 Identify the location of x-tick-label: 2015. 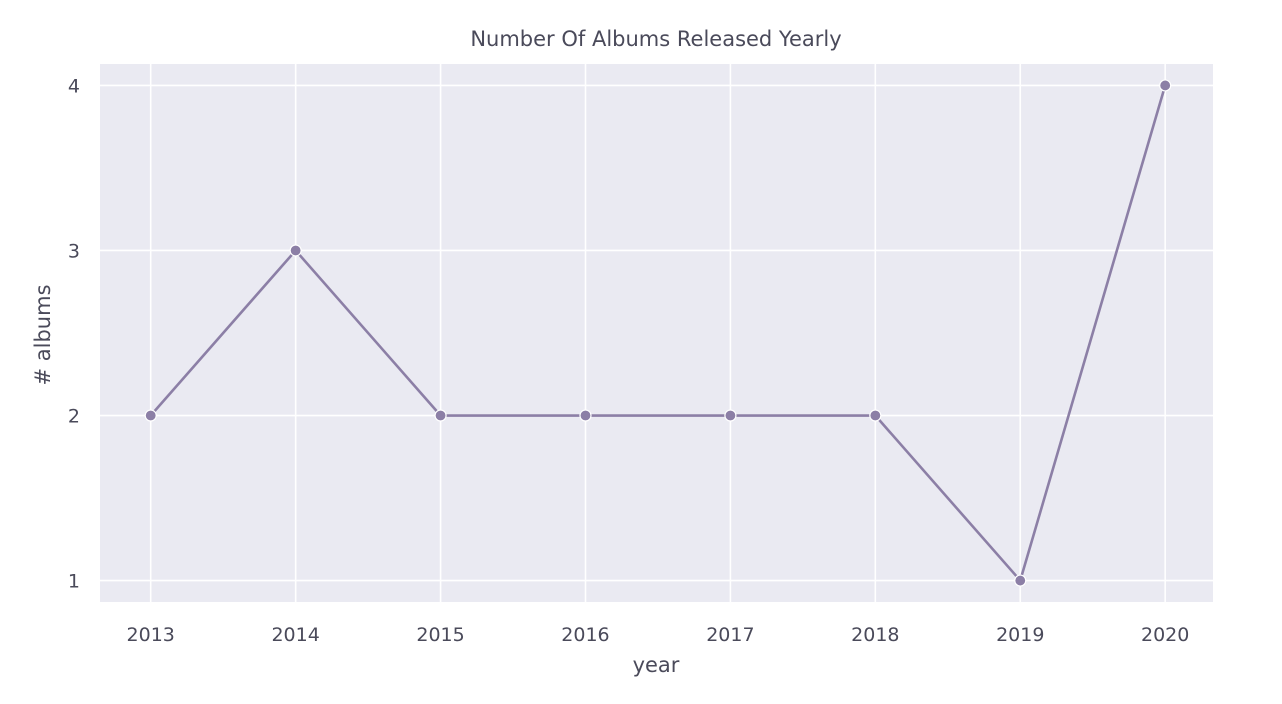
(440, 635).